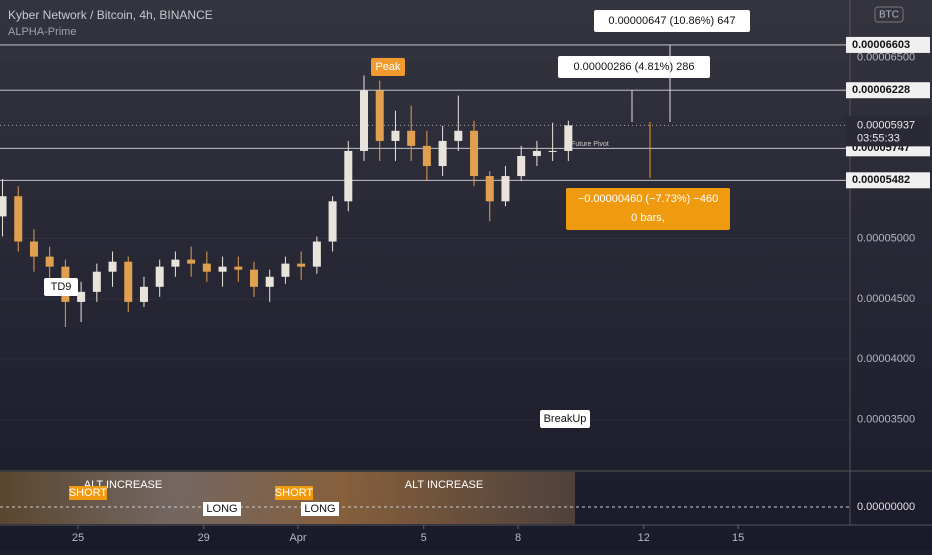 The width and height of the screenshot is (932, 555). I want to click on annotation: Peak, so click(388, 67).